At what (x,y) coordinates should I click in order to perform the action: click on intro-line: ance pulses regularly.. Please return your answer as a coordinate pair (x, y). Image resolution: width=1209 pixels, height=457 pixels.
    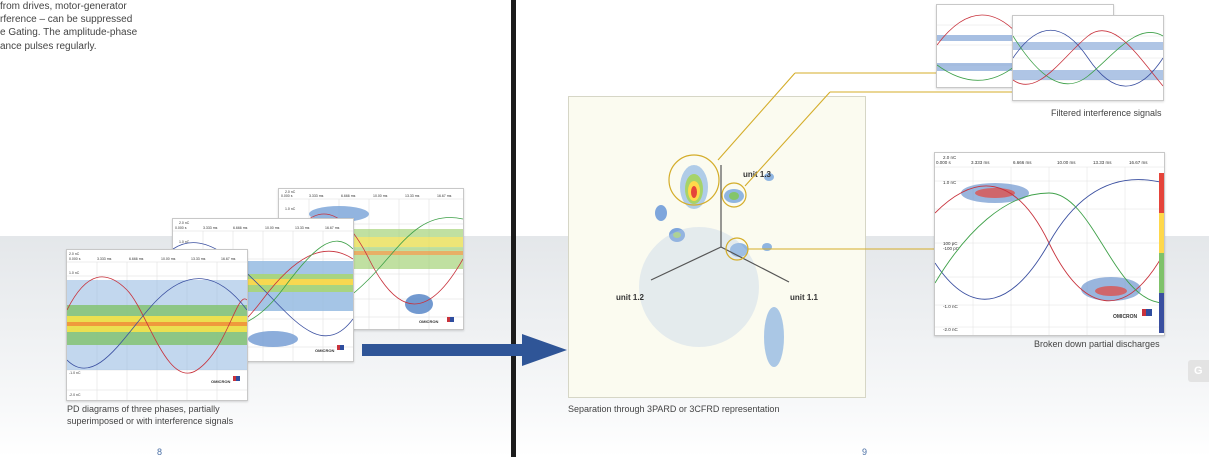
    Looking at the image, I should click on (48, 46).